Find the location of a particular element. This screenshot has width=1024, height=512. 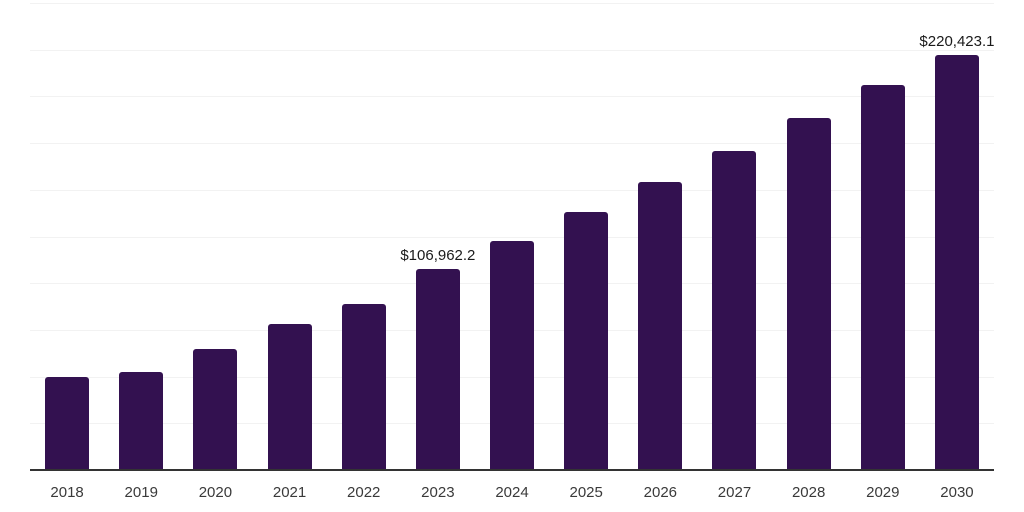

x-axis-line is located at coordinates (512, 470).